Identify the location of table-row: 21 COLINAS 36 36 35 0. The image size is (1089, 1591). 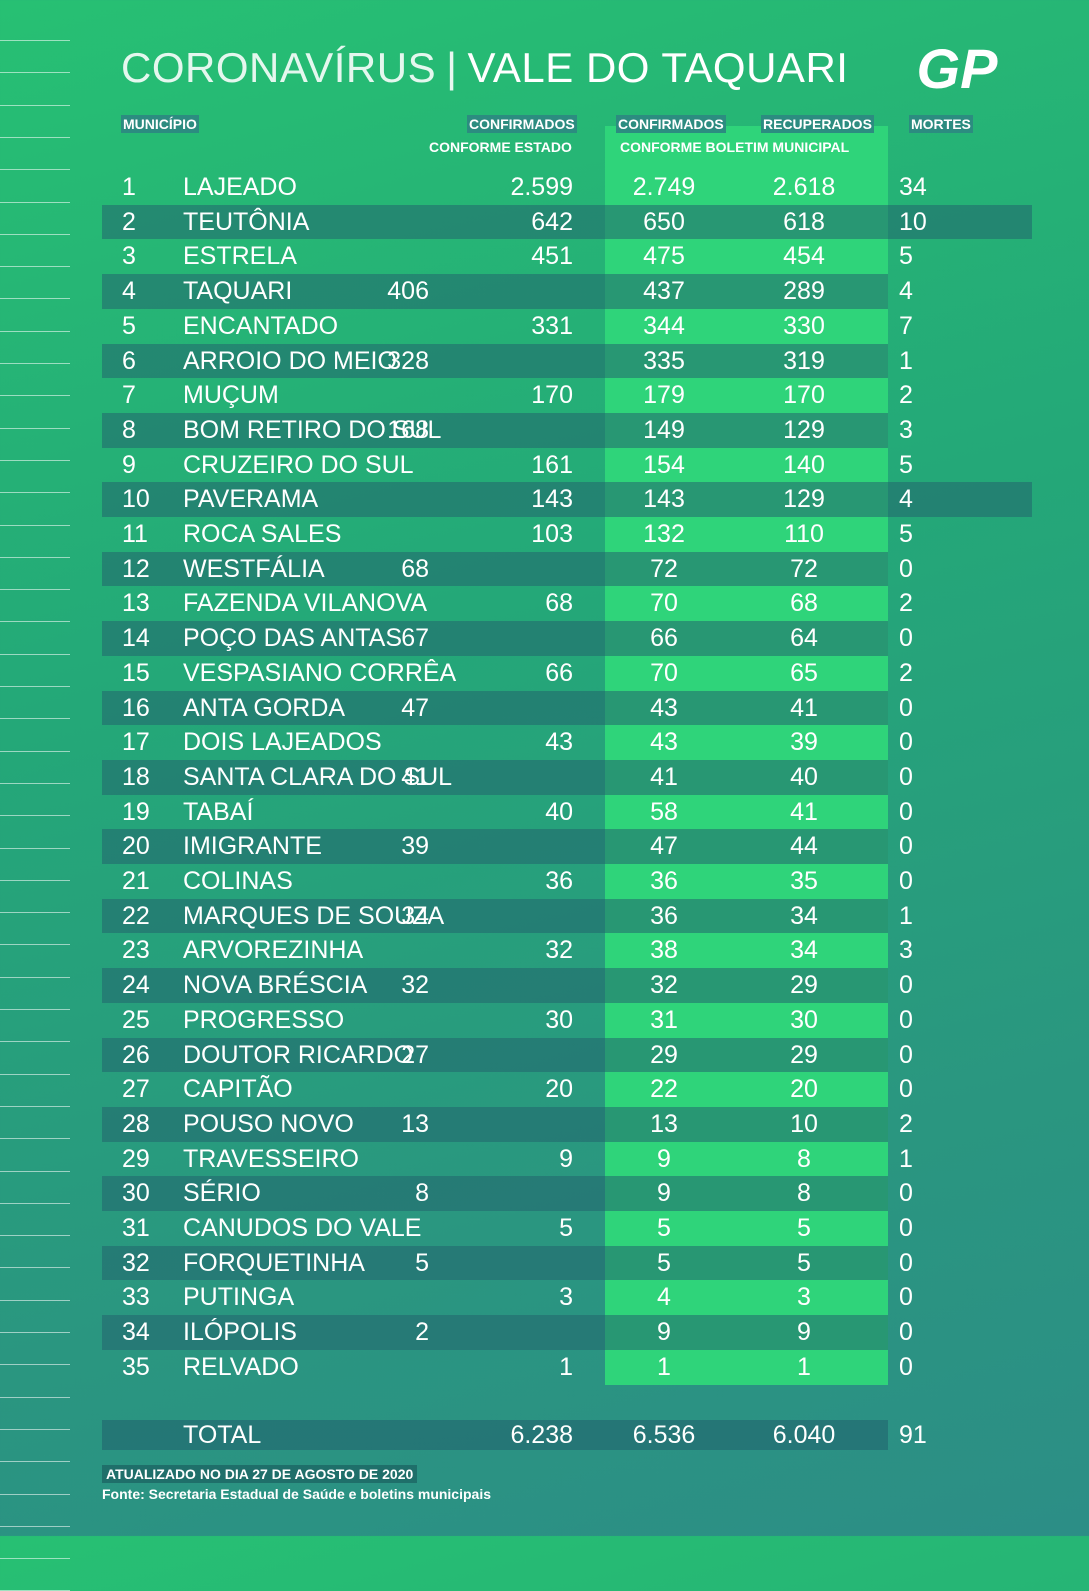
(567, 881).